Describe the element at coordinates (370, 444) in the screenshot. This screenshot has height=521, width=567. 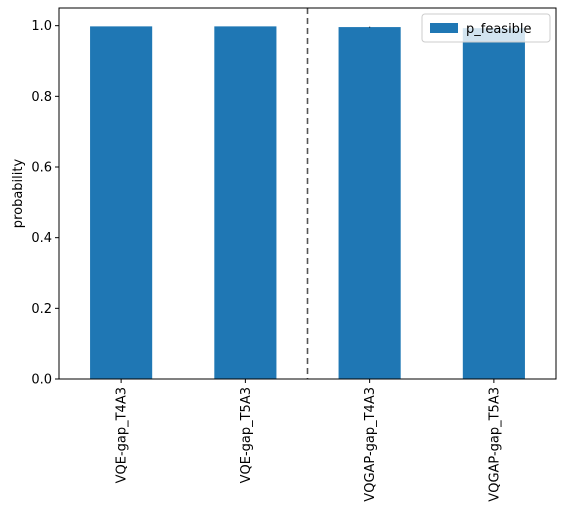
I see `x-tick-label: VQGAP-gap_T4A3` at that location.